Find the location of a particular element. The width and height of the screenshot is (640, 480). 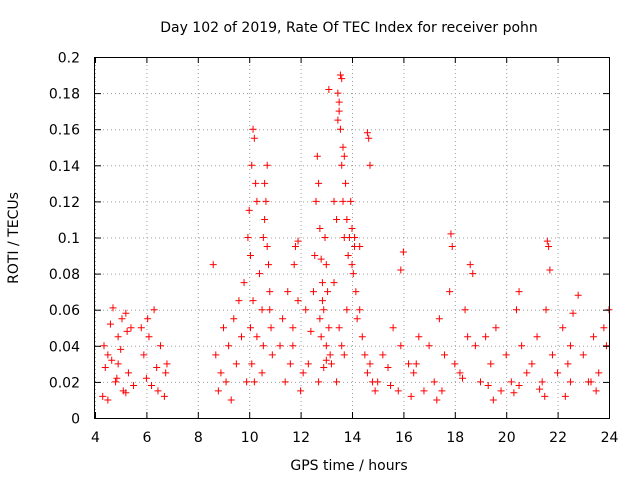

x-tick-label: 22 is located at coordinates (558, 438).